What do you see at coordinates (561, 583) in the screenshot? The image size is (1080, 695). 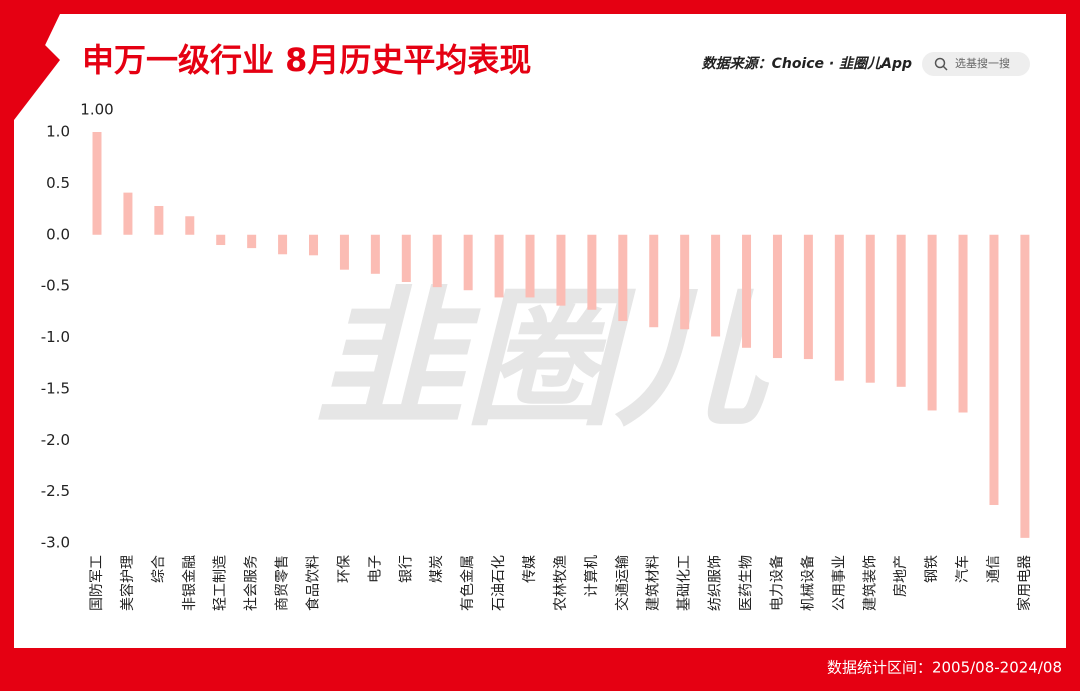 I see `x-tick-label: 农林牧渔` at bounding box center [561, 583].